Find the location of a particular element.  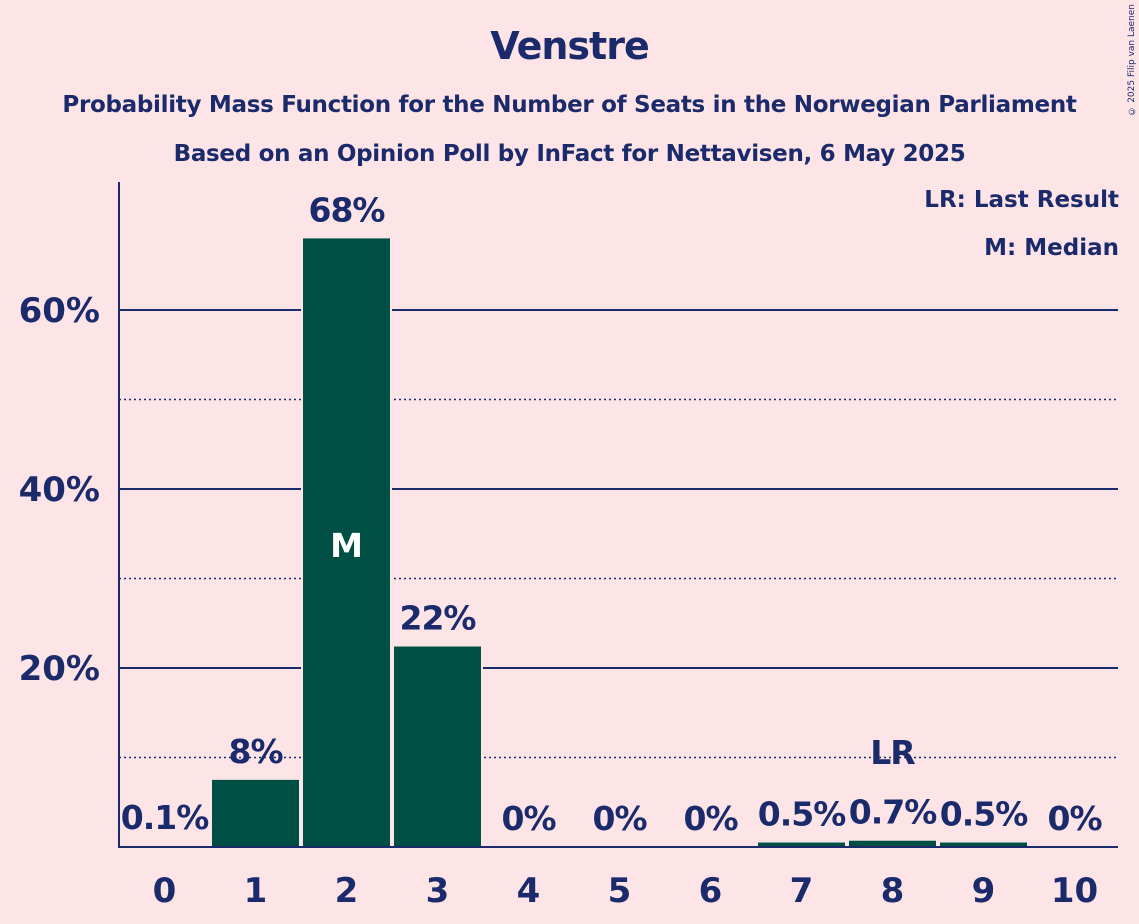

x-tick-label: 0 is located at coordinates (165, 891).